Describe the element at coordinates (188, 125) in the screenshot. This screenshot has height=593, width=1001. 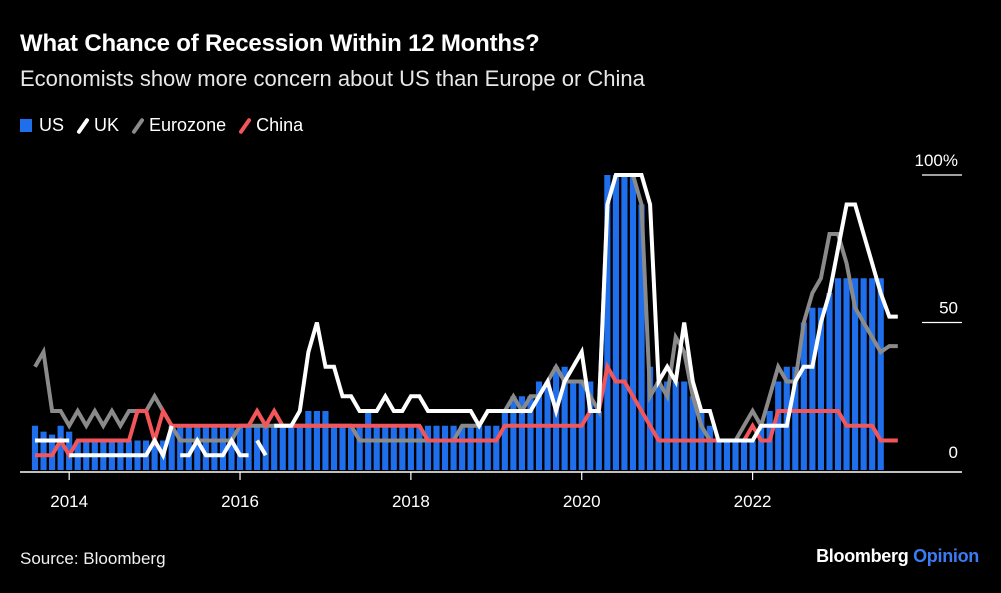
I see `legend-label-eurozone: Eurozone` at that location.